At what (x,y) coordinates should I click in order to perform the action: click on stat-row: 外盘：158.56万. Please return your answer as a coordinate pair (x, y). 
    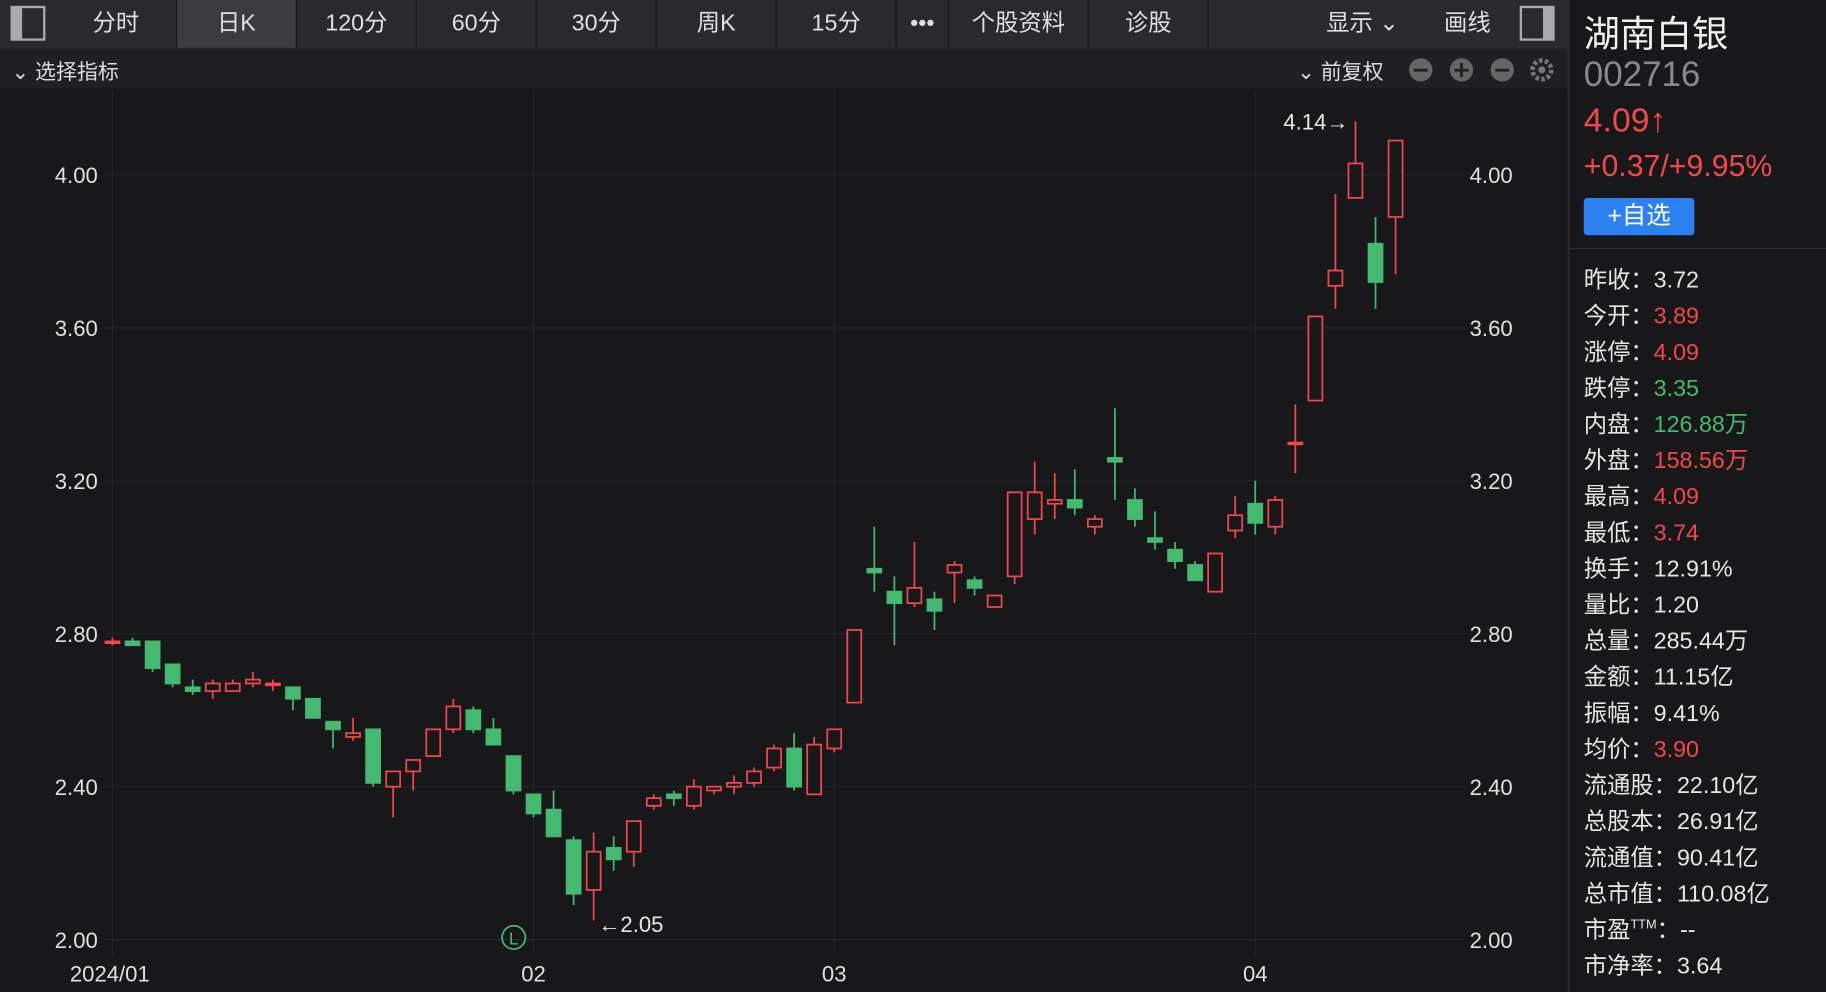
    Looking at the image, I should click on (1666, 458).